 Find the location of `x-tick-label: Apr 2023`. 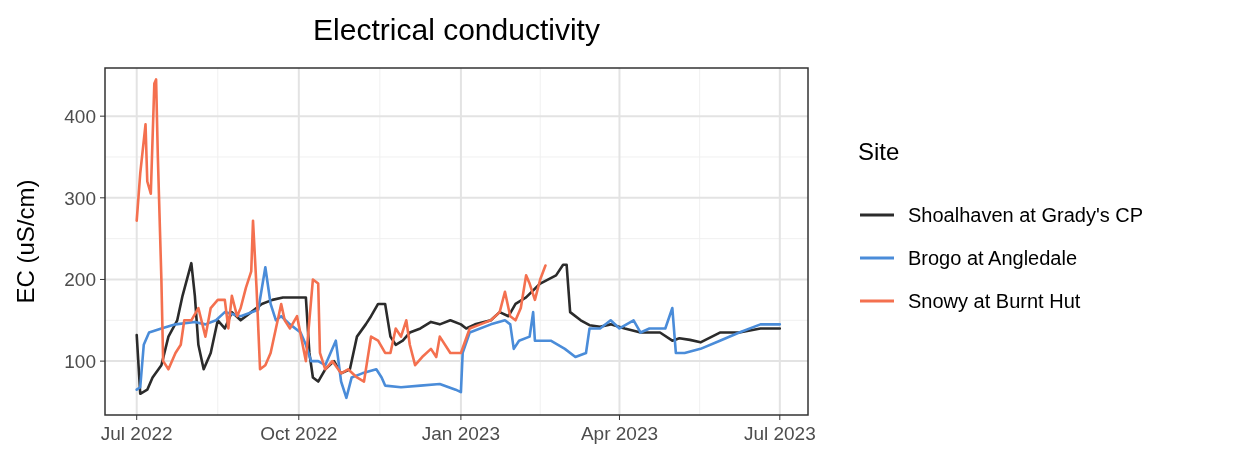

x-tick-label: Apr 2023 is located at coordinates (619, 433).